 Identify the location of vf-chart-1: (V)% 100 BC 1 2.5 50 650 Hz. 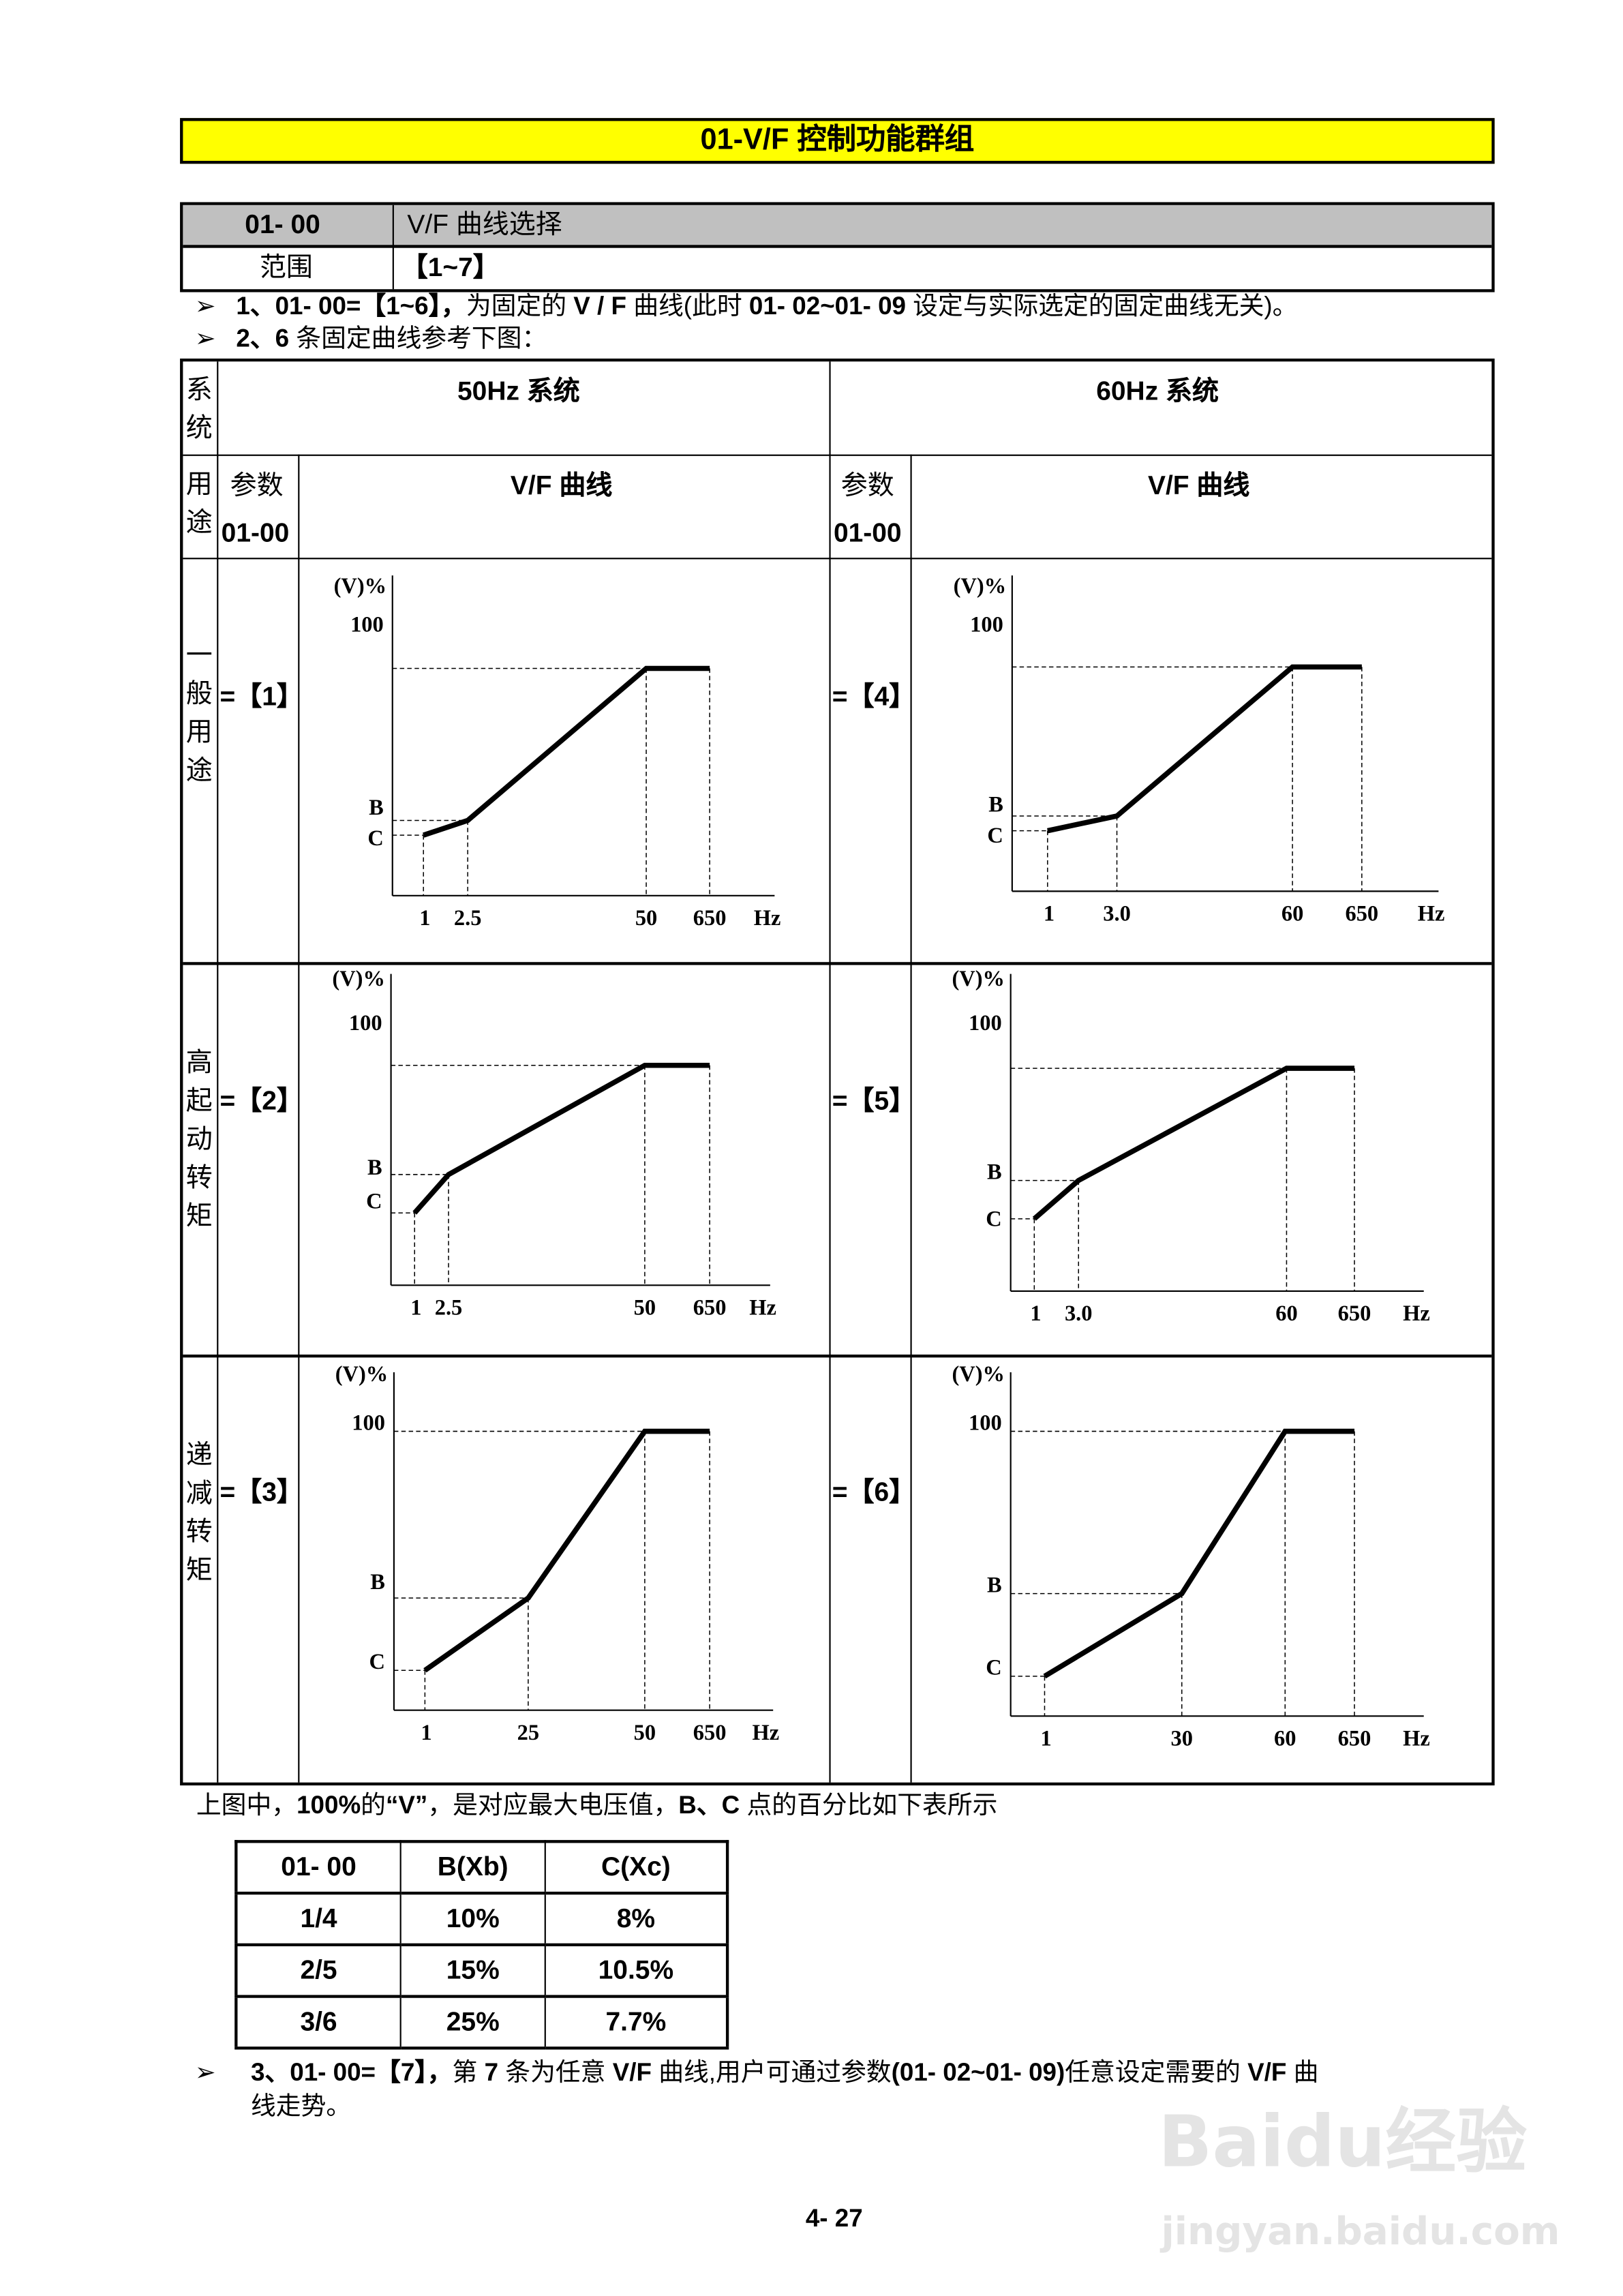
(557, 752).